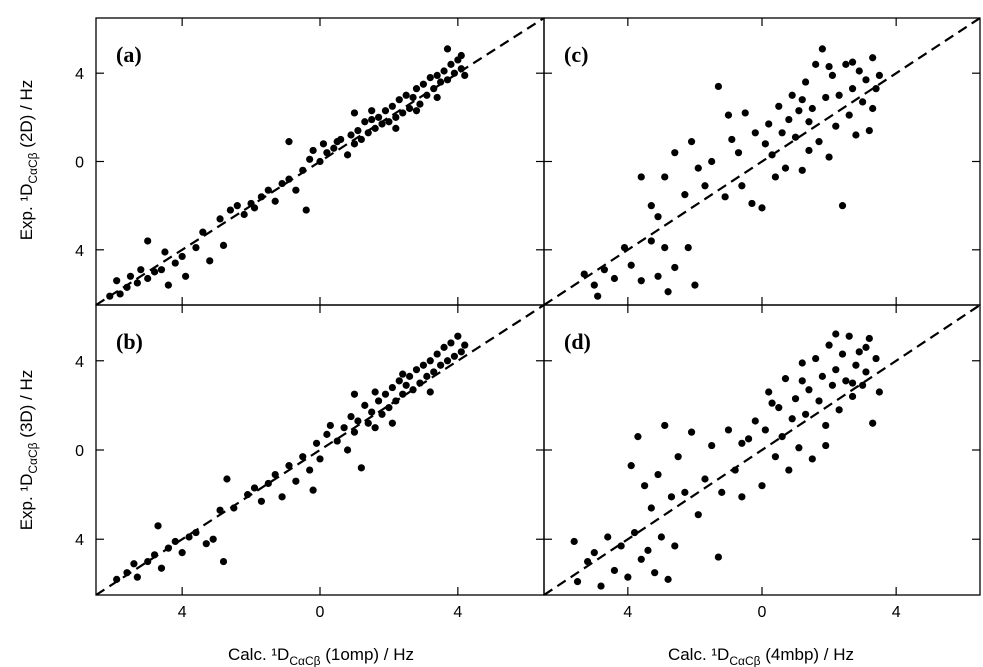 This screenshot has height=667, width=983. I want to click on x-axis-label-right: Calc. ¹DCαCβ (4mbp) / Hz, so click(761, 656).